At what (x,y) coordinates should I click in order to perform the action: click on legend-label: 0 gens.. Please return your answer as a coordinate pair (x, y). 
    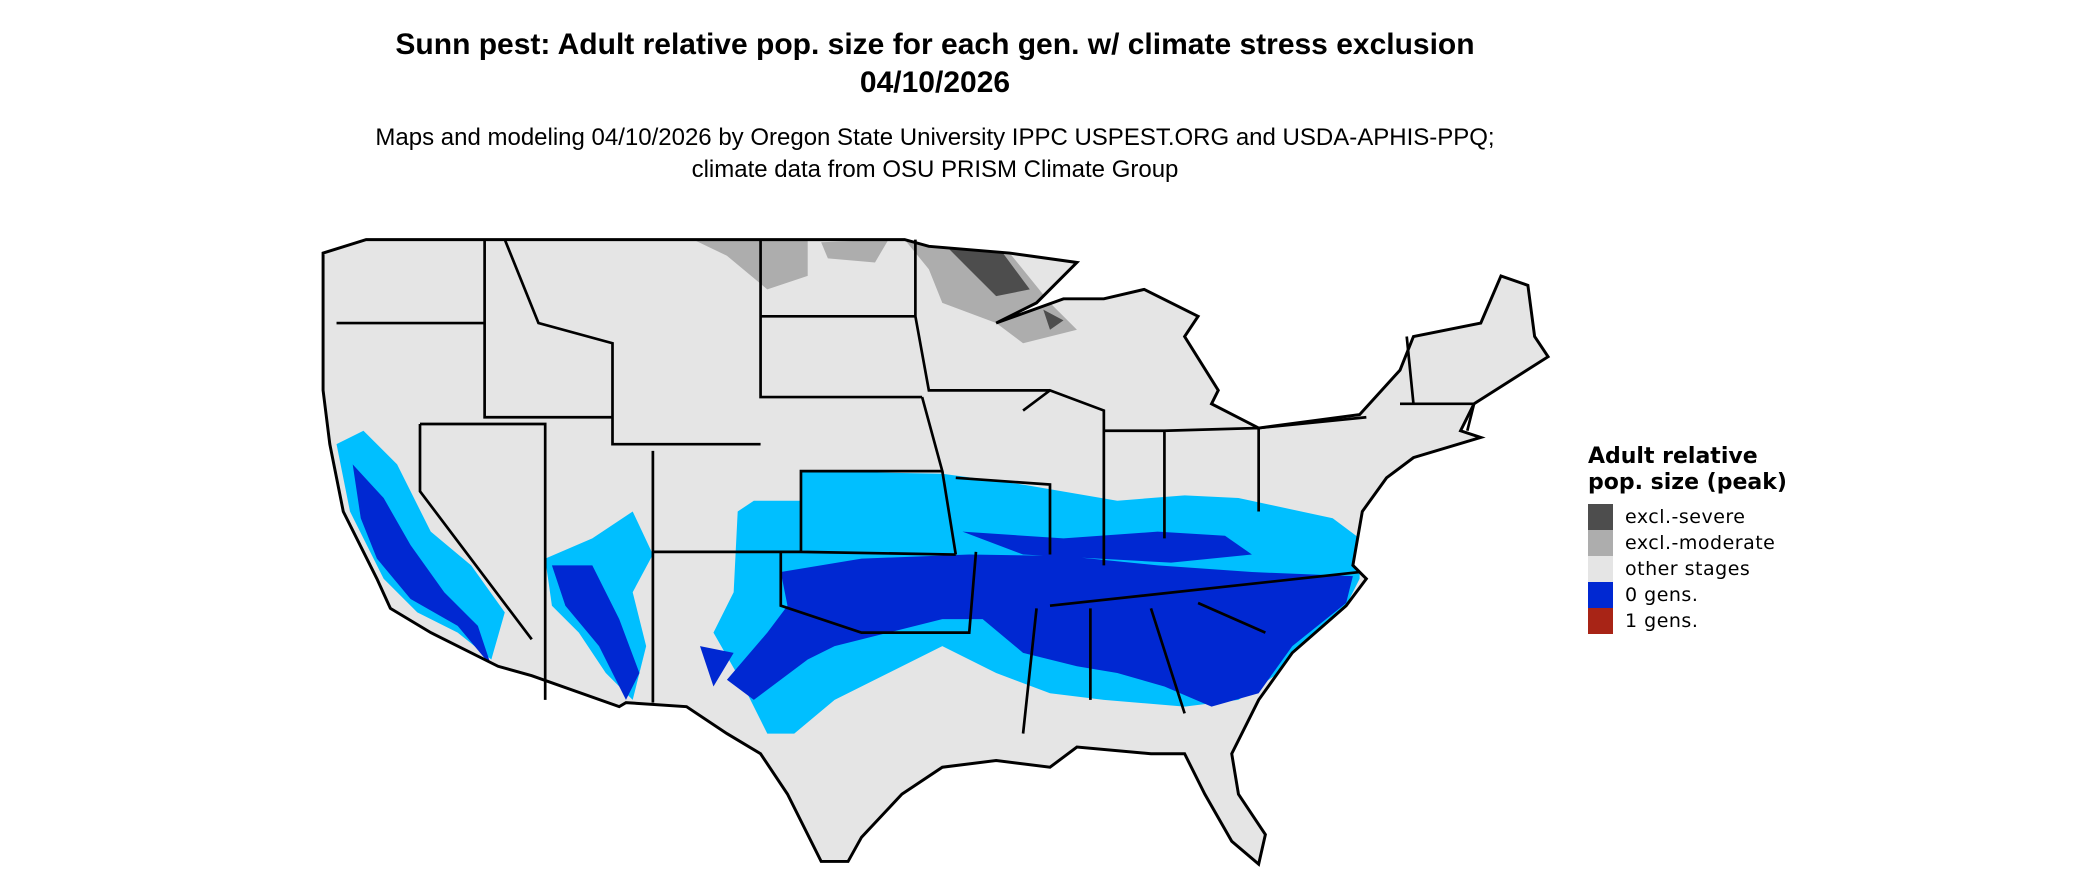
    Looking at the image, I should click on (1662, 595).